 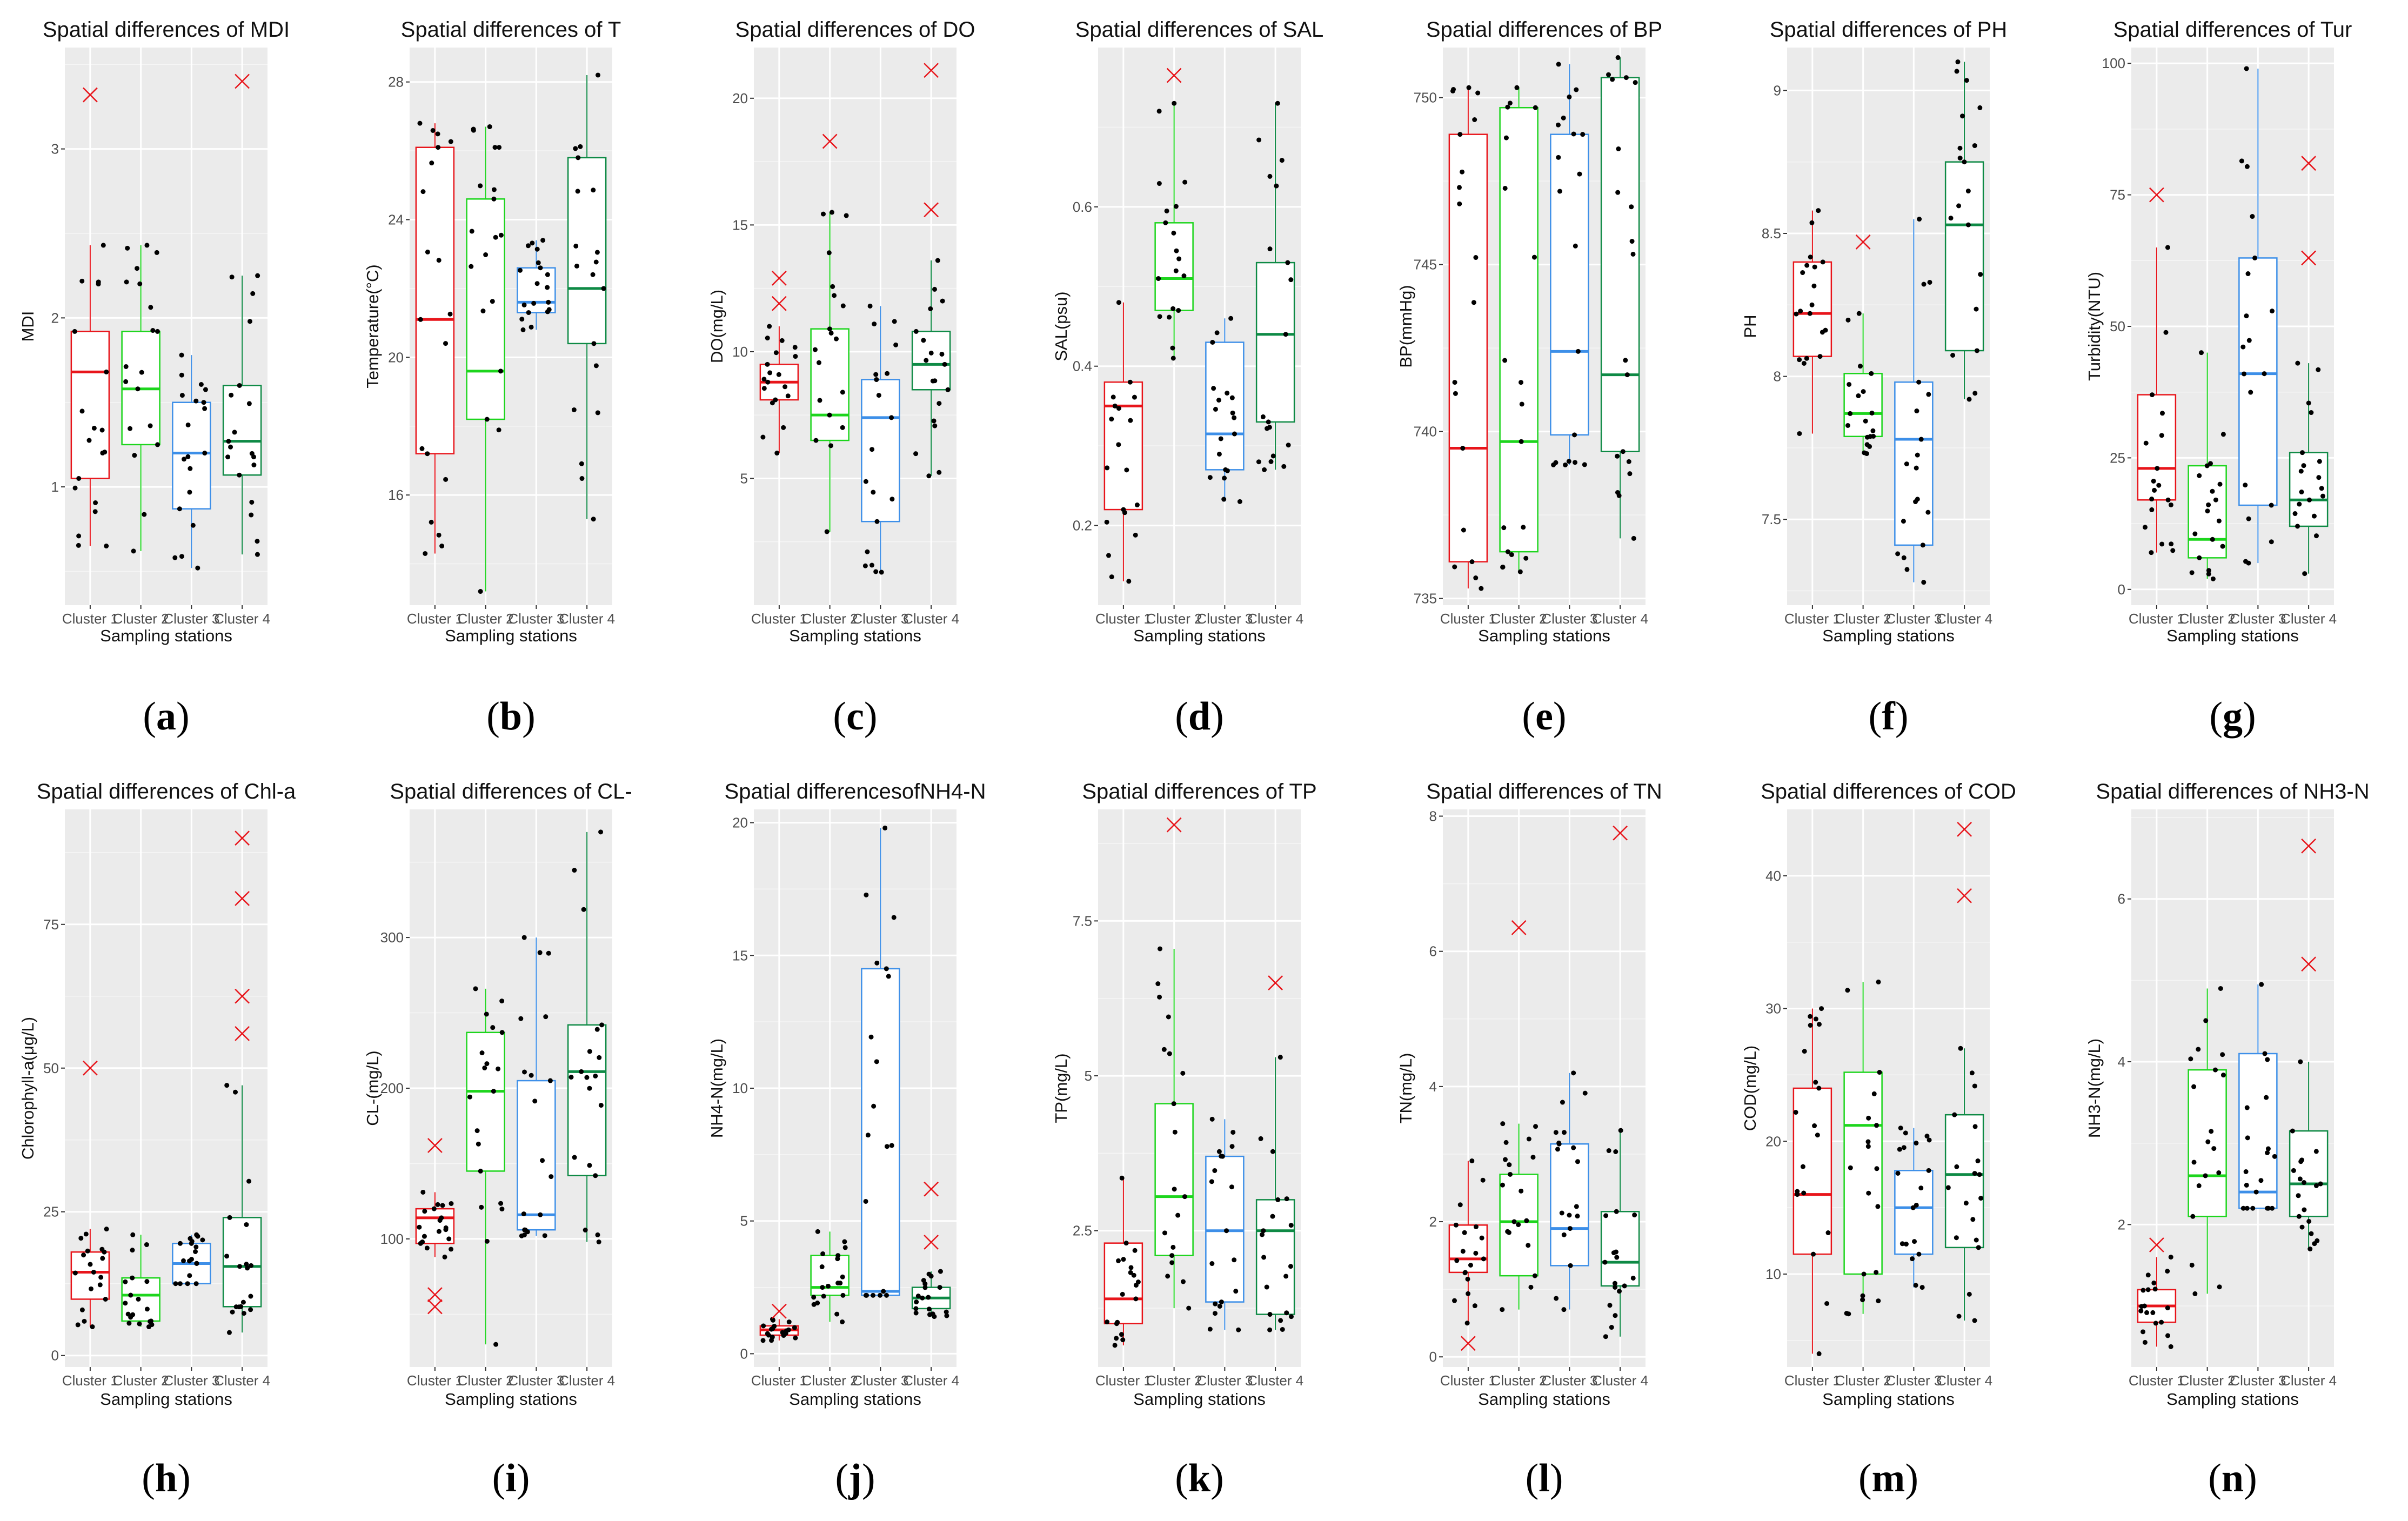 What do you see at coordinates (392, 1088) in the screenshot?
I see `y-tick-label: 200` at bounding box center [392, 1088].